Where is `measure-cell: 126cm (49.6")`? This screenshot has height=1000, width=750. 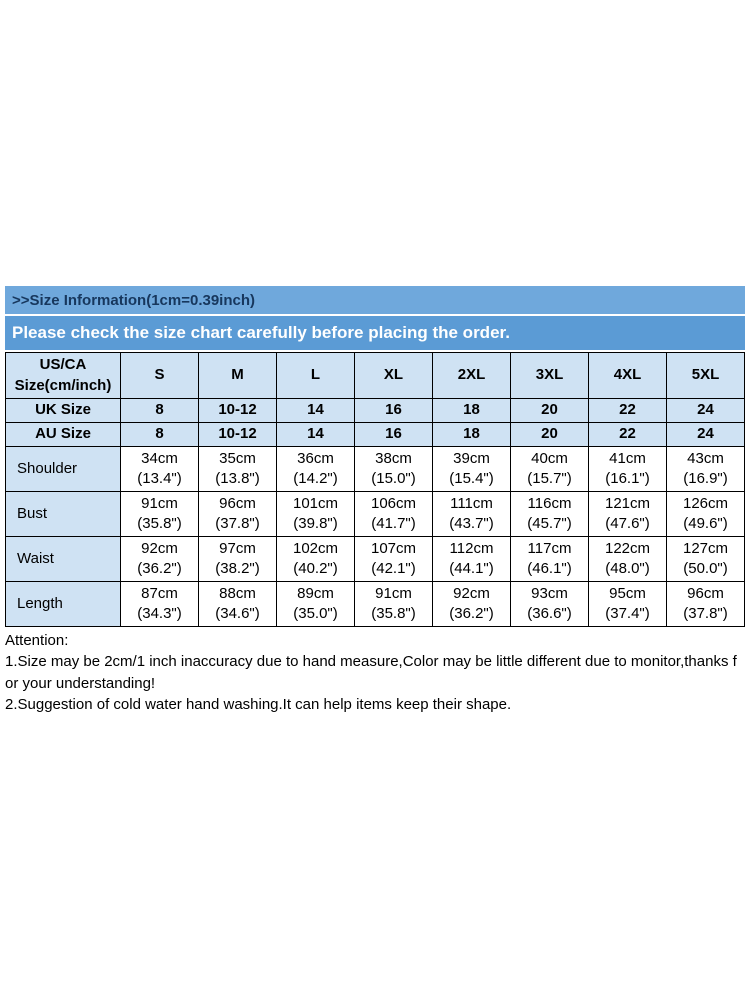 measure-cell: 126cm (49.6") is located at coordinates (705, 514).